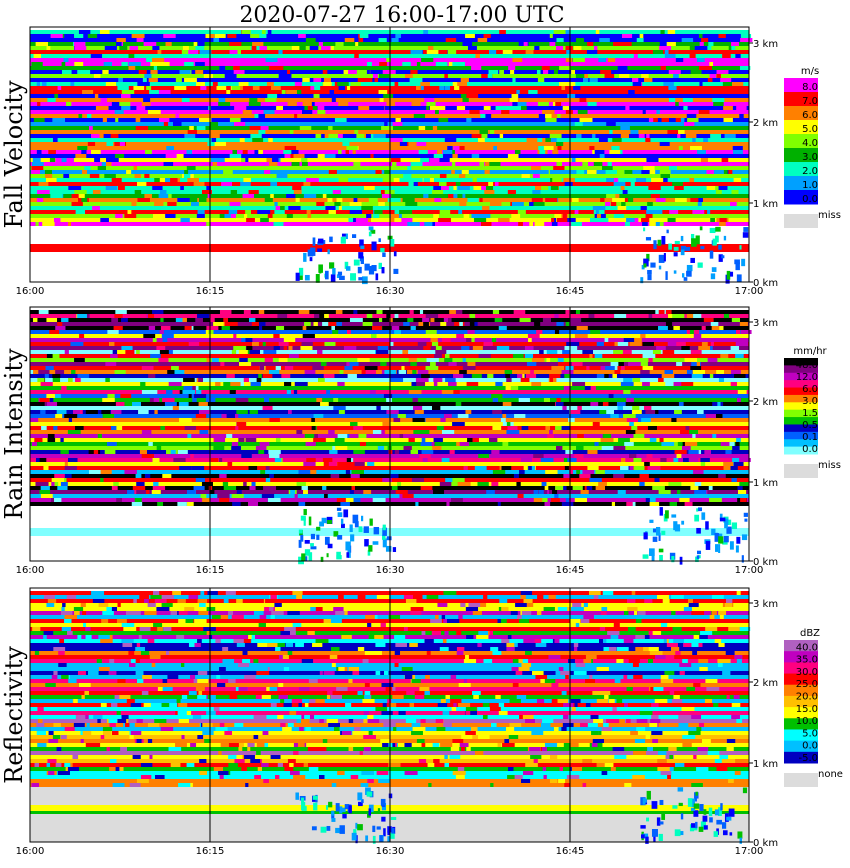 The image size is (850, 868). What do you see at coordinates (807, 365) in the screenshot?
I see `colorbar-level-label: 48.0` at bounding box center [807, 365].